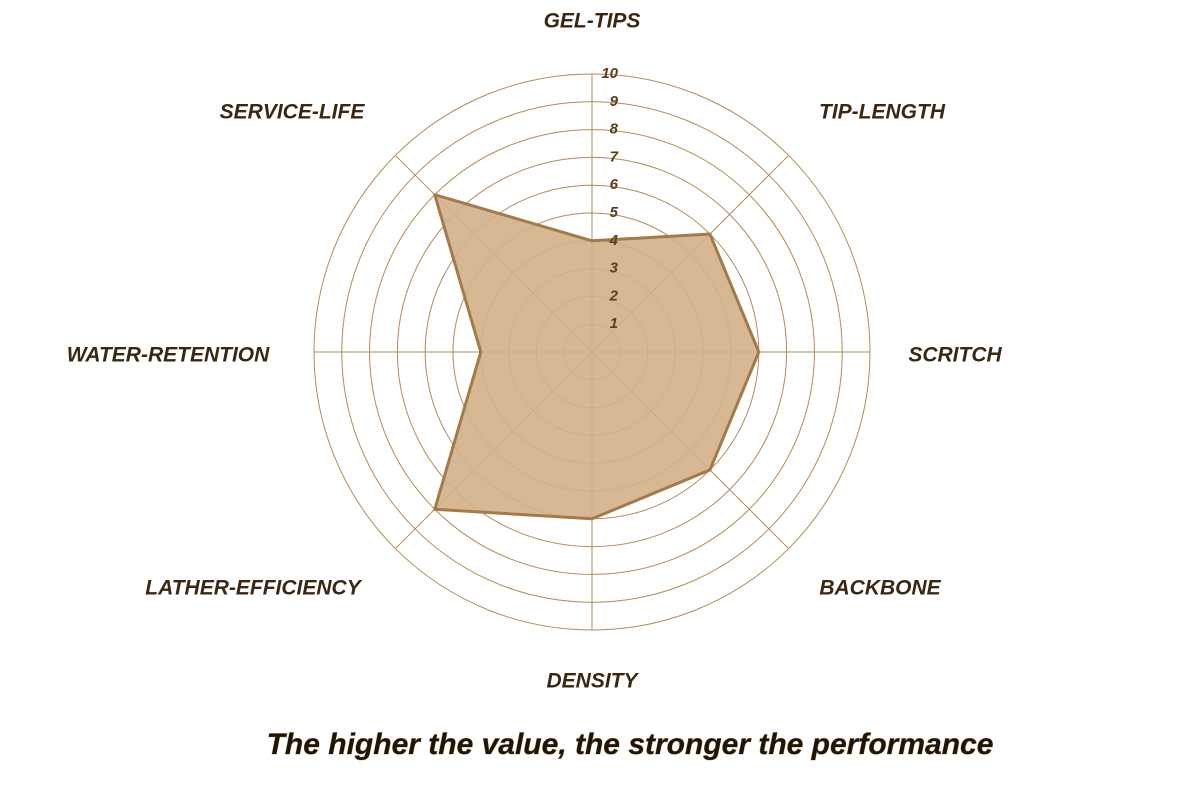 The height and width of the screenshot is (805, 1200). Describe the element at coordinates (168, 355) in the screenshot. I see `axis-label: WATER-RETENTION` at that location.